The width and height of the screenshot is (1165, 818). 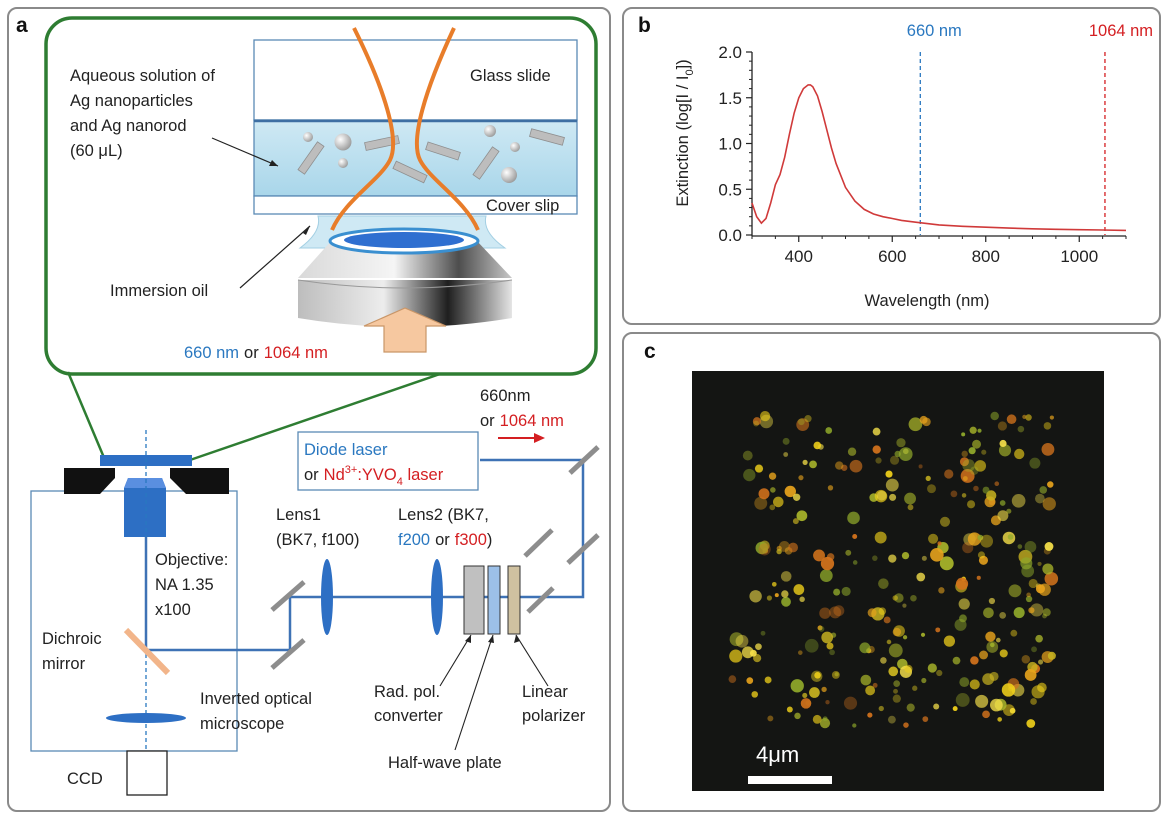 What do you see at coordinates (191, 560) in the screenshot?
I see `objective-label-1: Objective:` at bounding box center [191, 560].